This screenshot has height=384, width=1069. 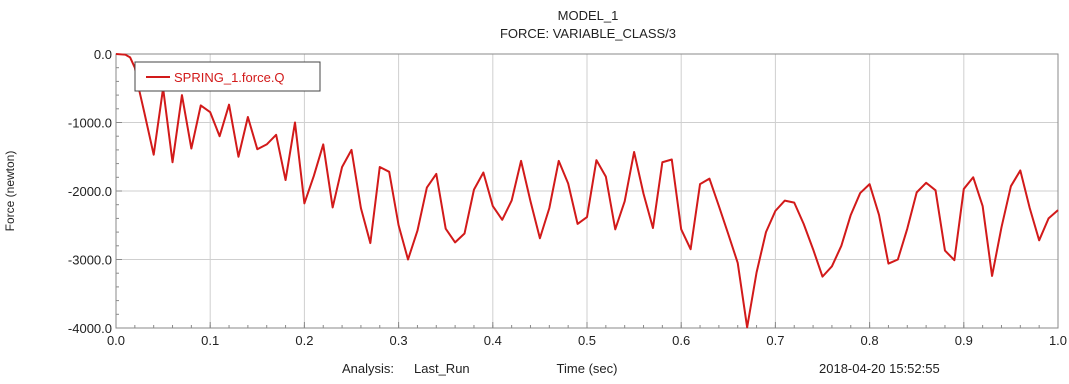 I want to click on x-tick-label: 0.6, so click(x=681, y=340).